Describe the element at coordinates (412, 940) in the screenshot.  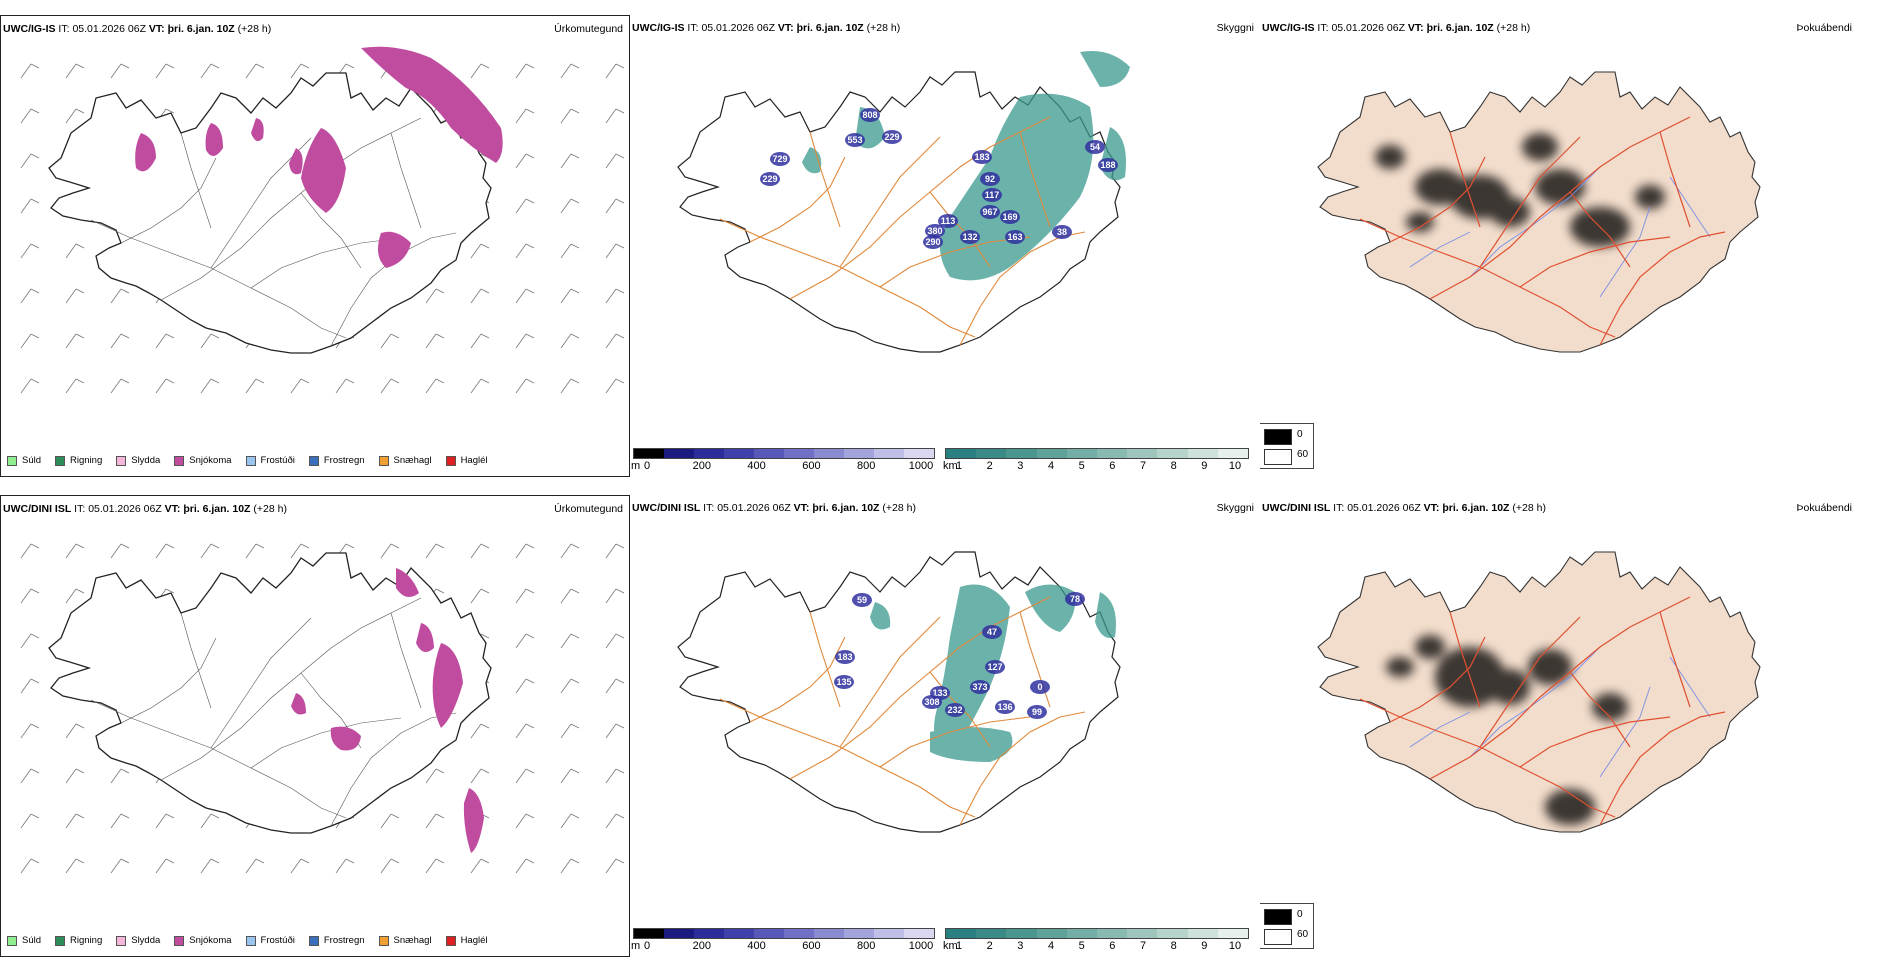
I see `legend-label: Snæhagl` at that location.